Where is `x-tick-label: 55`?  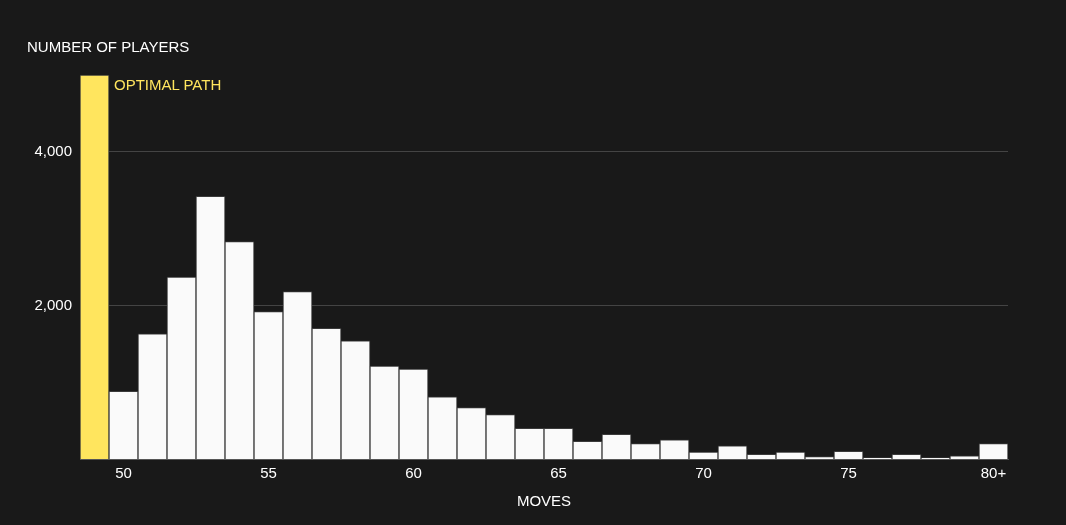
x-tick-label: 55 is located at coordinates (268, 473).